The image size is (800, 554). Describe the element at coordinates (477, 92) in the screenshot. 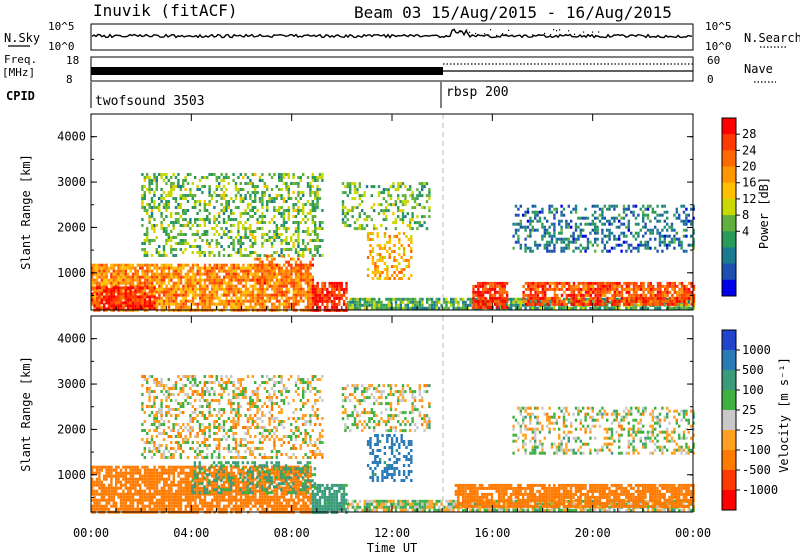

I see `cpid-segment-2: rbsp 200` at that location.